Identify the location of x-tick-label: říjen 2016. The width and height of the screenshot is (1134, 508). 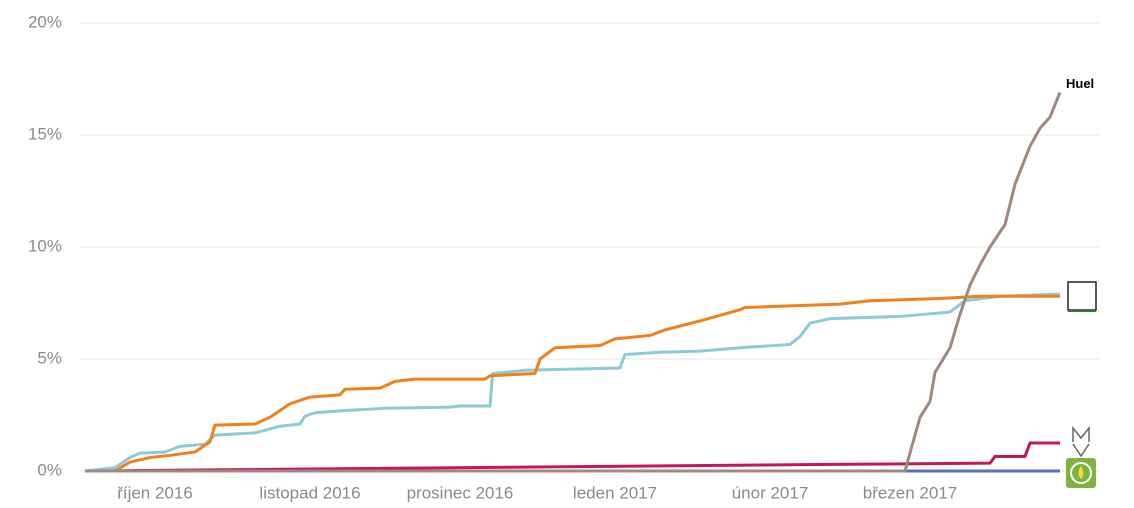
(155, 492).